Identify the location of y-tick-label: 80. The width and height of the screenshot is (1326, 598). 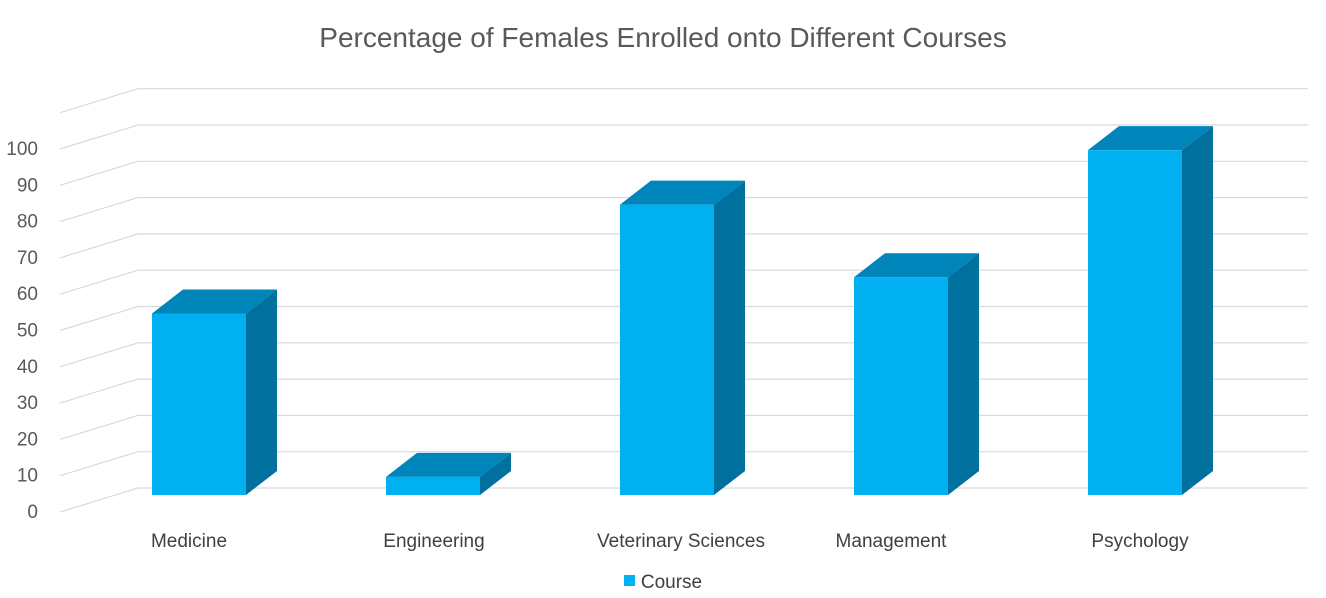
(27, 222).